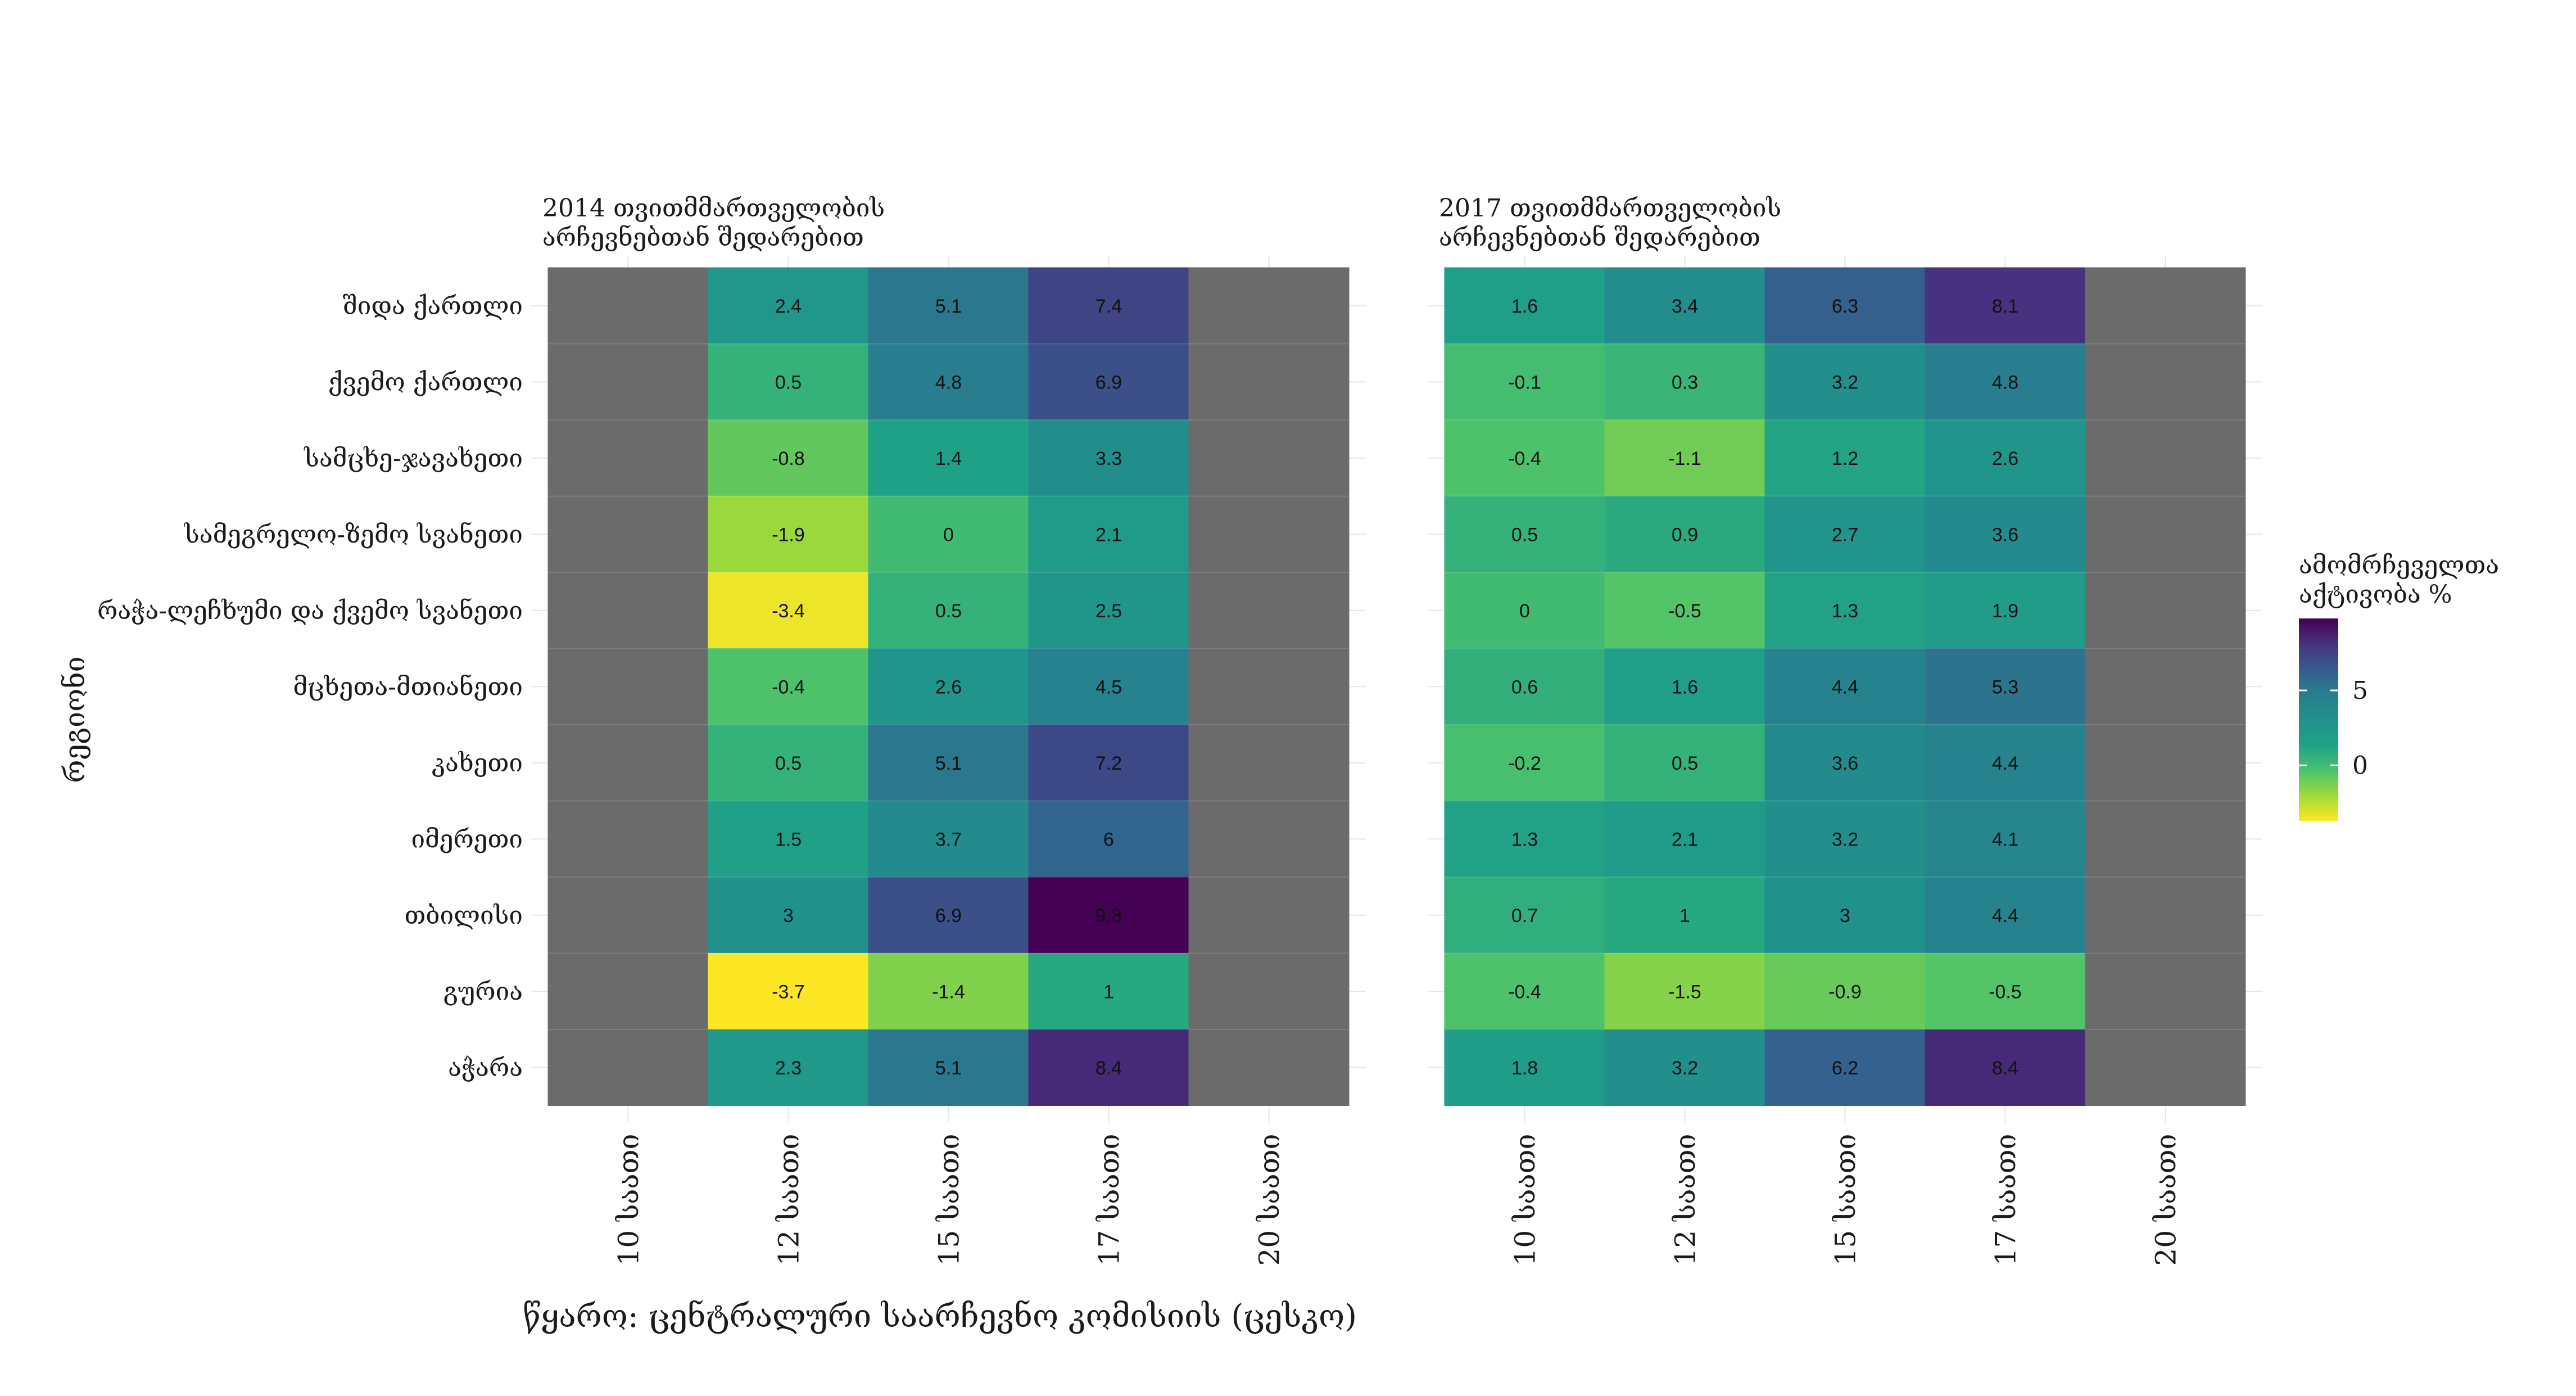 The image size is (2576, 1396). I want to click on cell-value-label: 8.4, so click(2005, 1068).